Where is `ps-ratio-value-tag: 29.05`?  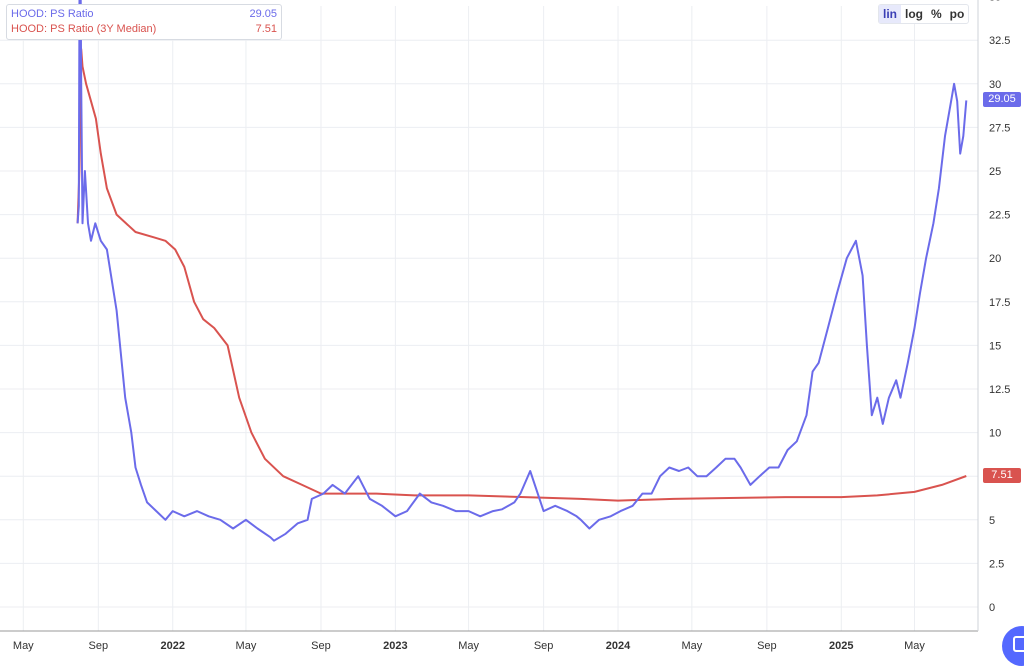
ps-ratio-value-tag: 29.05 is located at coordinates (1002, 100).